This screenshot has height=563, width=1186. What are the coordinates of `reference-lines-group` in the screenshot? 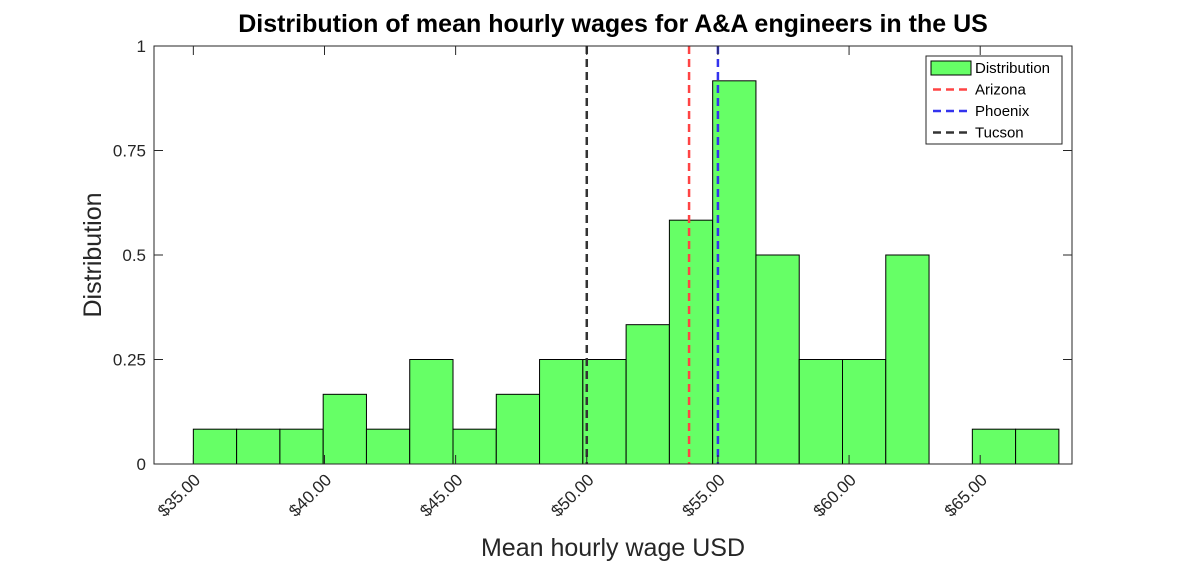 It's located at (652, 255).